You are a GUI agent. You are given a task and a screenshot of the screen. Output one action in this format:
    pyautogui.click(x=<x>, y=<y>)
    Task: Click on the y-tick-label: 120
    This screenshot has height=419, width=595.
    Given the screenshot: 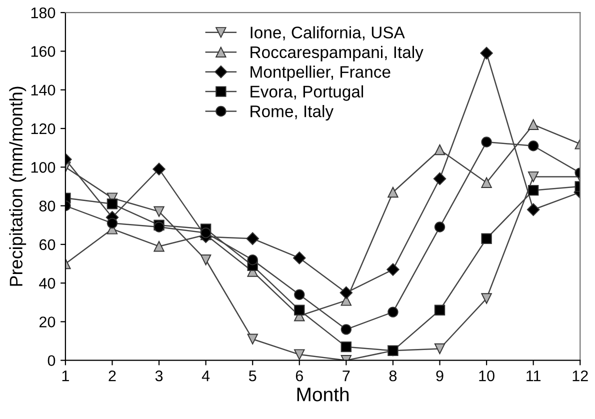 What is the action you would take?
    pyautogui.click(x=43, y=128)
    